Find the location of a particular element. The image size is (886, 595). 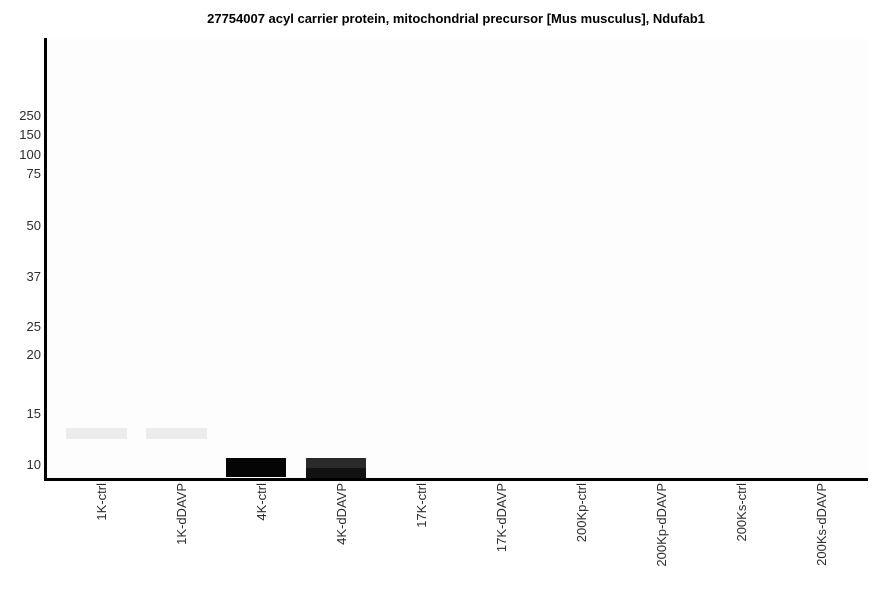

lane-label: 1K-ctrl is located at coordinates (101, 502).